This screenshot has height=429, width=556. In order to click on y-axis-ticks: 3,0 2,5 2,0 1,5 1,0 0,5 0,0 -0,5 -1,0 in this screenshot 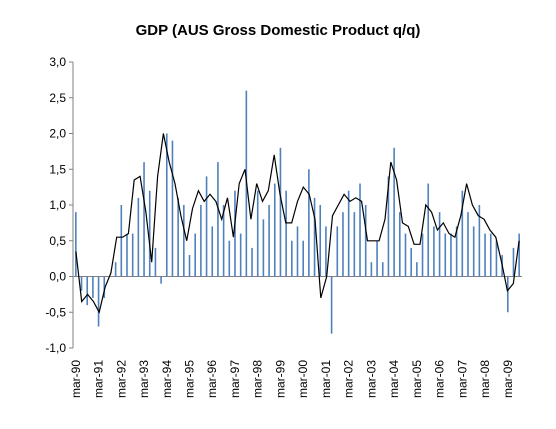, I will do `click(59, 205)`.